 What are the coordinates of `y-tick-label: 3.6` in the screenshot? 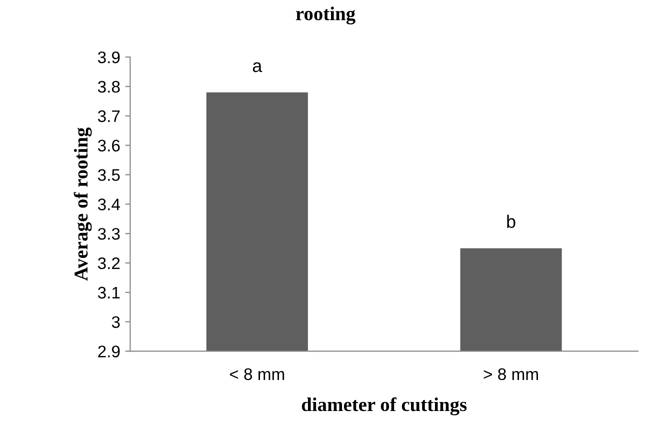 It's located at (109, 146).